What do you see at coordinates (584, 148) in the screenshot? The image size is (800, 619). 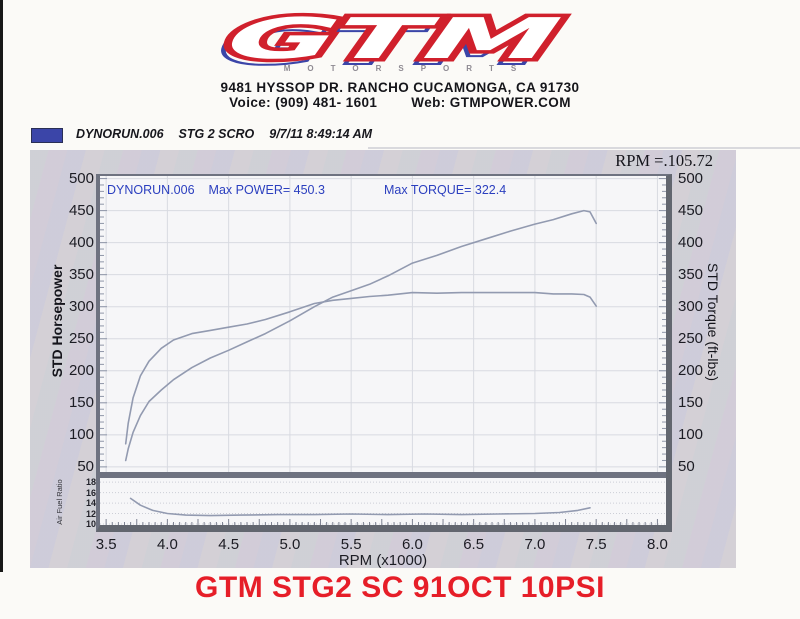 I see `scan-smudge-line` at bounding box center [584, 148].